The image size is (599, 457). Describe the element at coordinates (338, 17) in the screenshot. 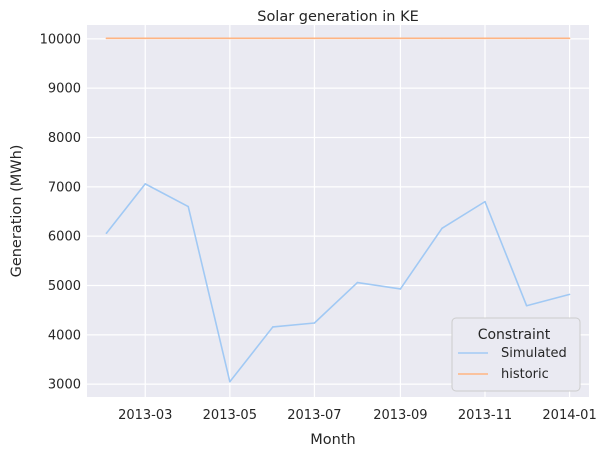

I see `chart-title: Solar generation in KE` at that location.